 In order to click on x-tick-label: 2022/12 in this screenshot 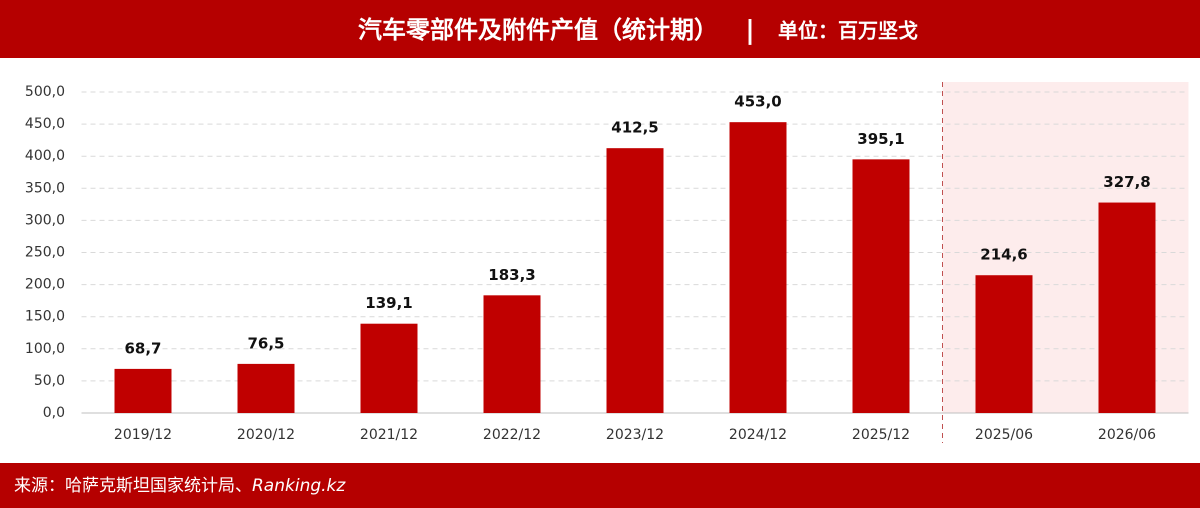, I will do `click(512, 435)`.